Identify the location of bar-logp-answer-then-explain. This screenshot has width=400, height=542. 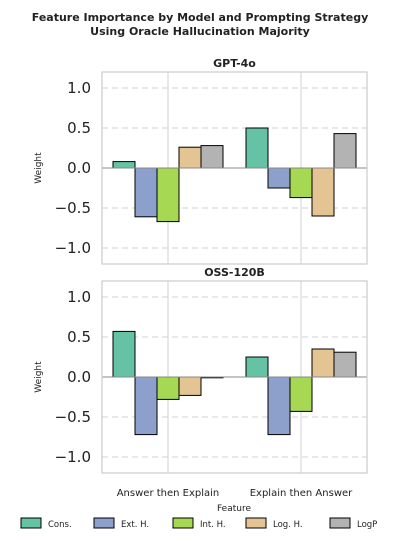
(212, 157).